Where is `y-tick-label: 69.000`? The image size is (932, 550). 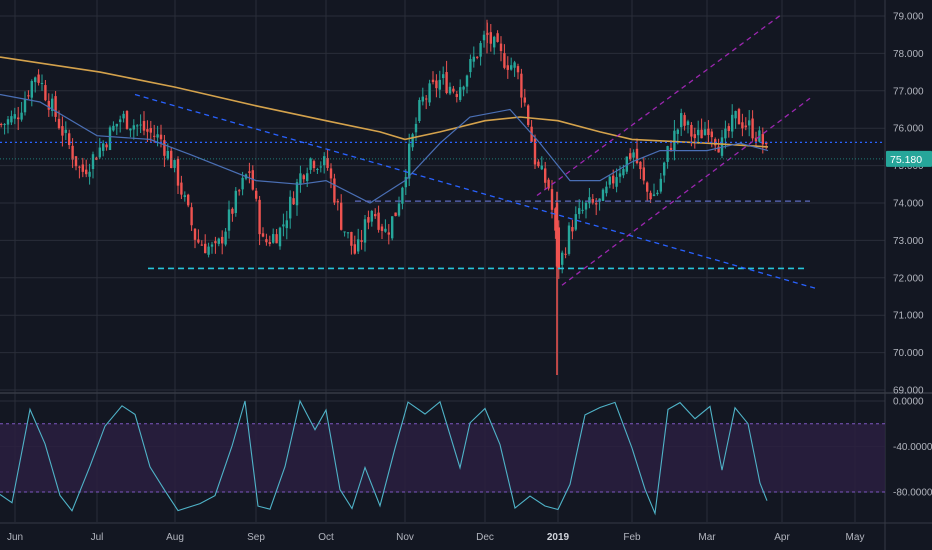 y-tick-label: 69.000 is located at coordinates (908, 391).